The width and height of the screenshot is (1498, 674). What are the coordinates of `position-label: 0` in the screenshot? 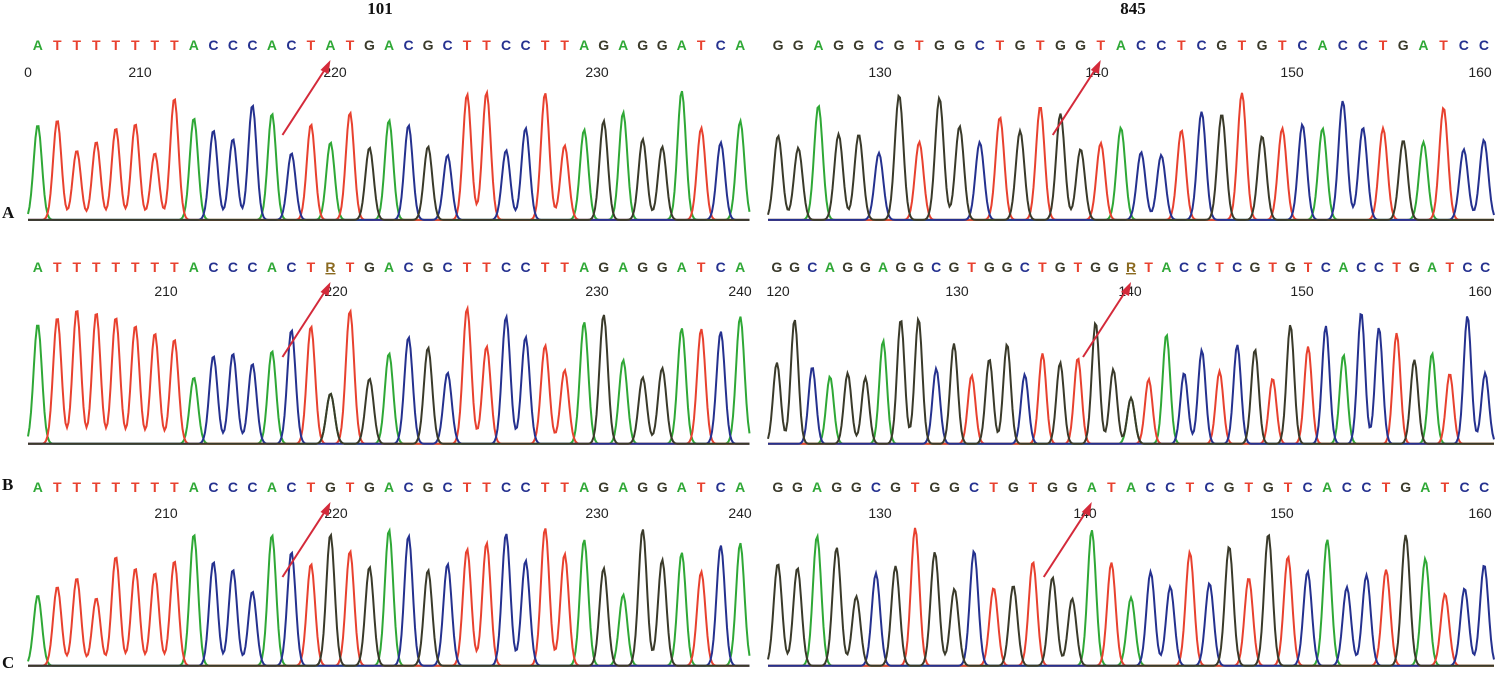 It's located at (28, 72).